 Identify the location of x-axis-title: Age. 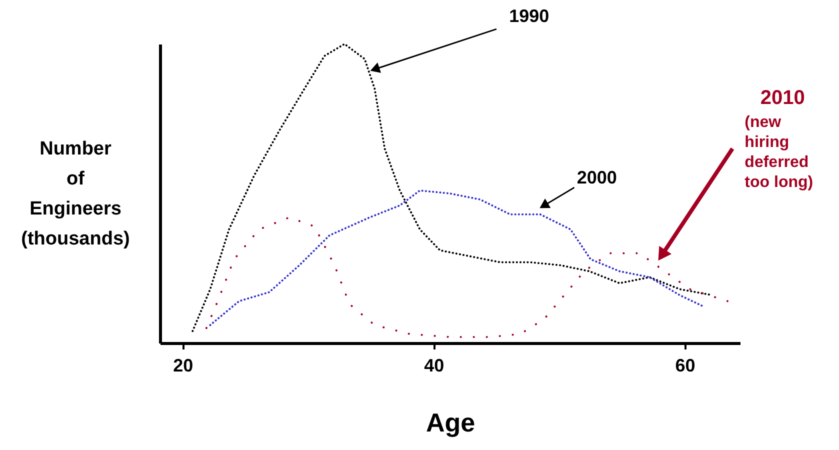
(451, 423).